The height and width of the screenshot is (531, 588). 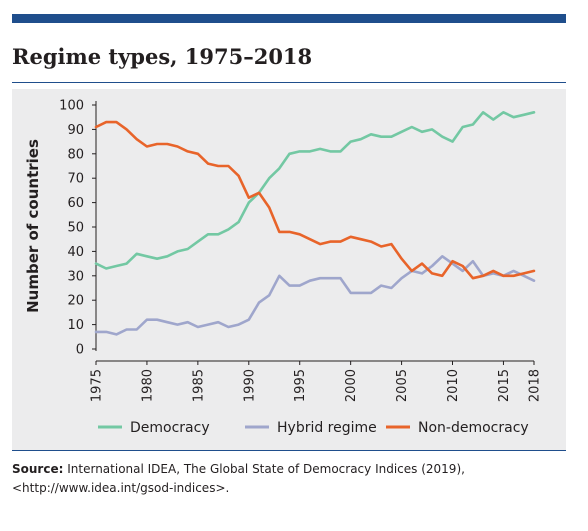 I want to click on x-tick-label: 1995, so click(x=300, y=385).